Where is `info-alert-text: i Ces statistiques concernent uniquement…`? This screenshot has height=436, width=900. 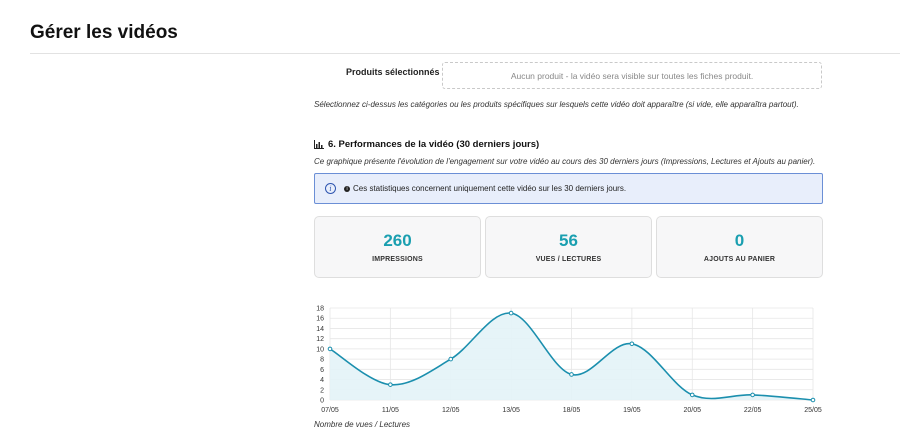 info-alert-text: i Ces statistiques concernent uniquement… is located at coordinates (485, 188).